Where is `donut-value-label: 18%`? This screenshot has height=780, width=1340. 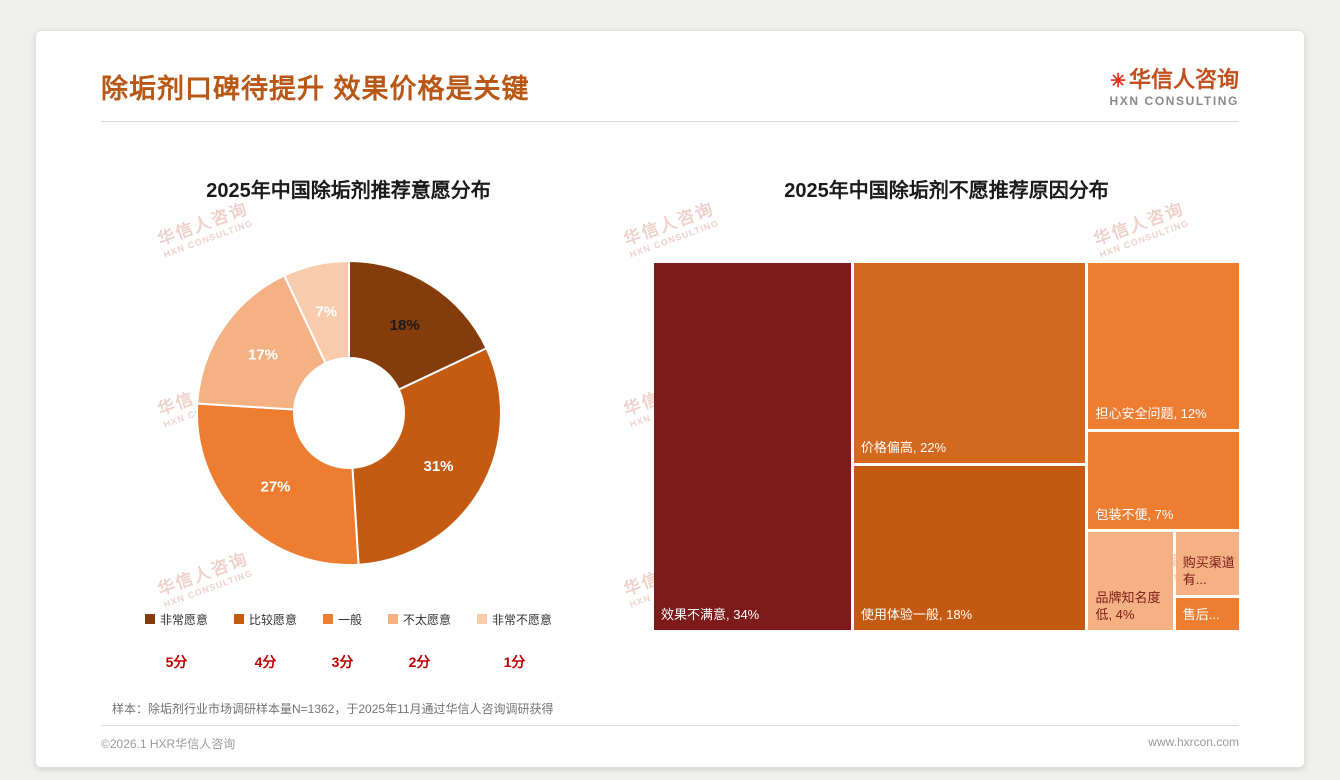 donut-value-label: 18% is located at coordinates (404, 325).